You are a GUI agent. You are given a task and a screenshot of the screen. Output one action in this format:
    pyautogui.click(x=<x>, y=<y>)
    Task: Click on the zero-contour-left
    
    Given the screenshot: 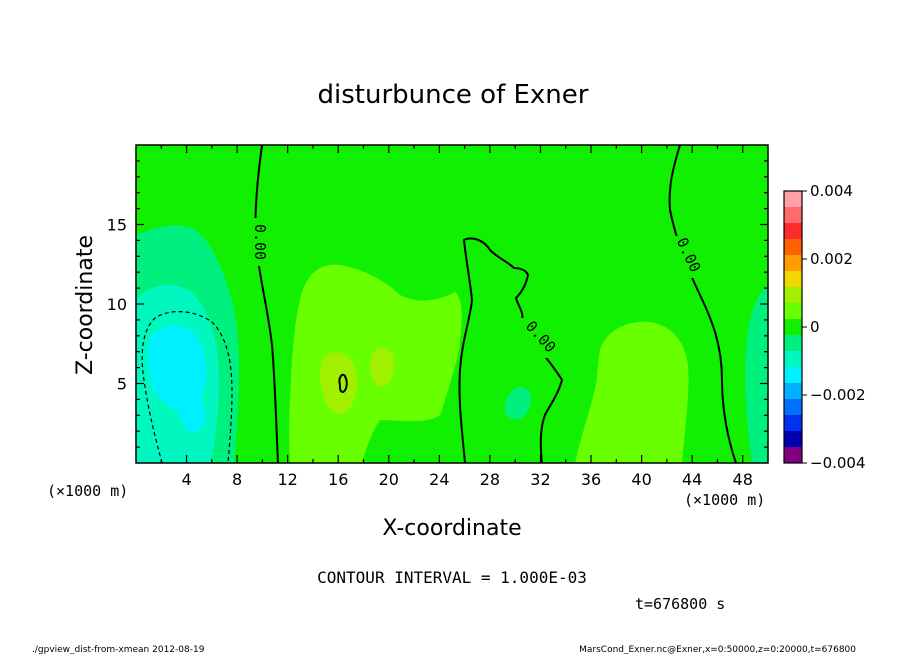 What is the action you would take?
    pyautogui.click(x=266, y=304)
    